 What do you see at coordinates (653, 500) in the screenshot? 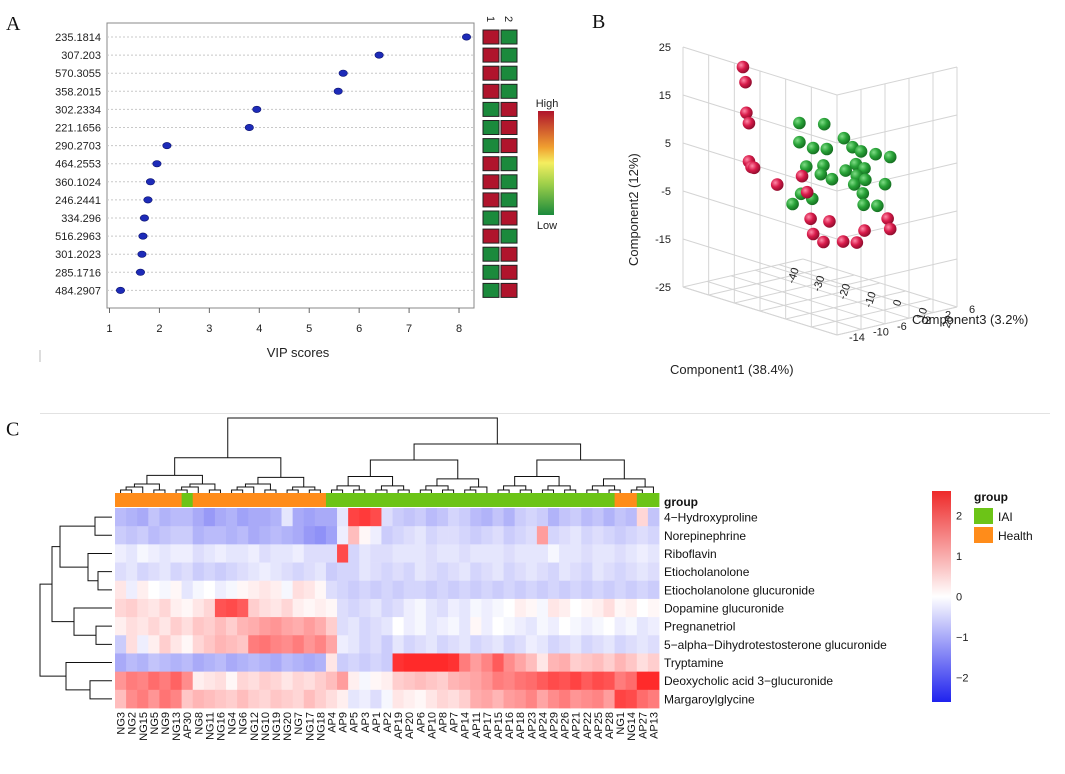
I see `group-bar-cell` at bounding box center [653, 500].